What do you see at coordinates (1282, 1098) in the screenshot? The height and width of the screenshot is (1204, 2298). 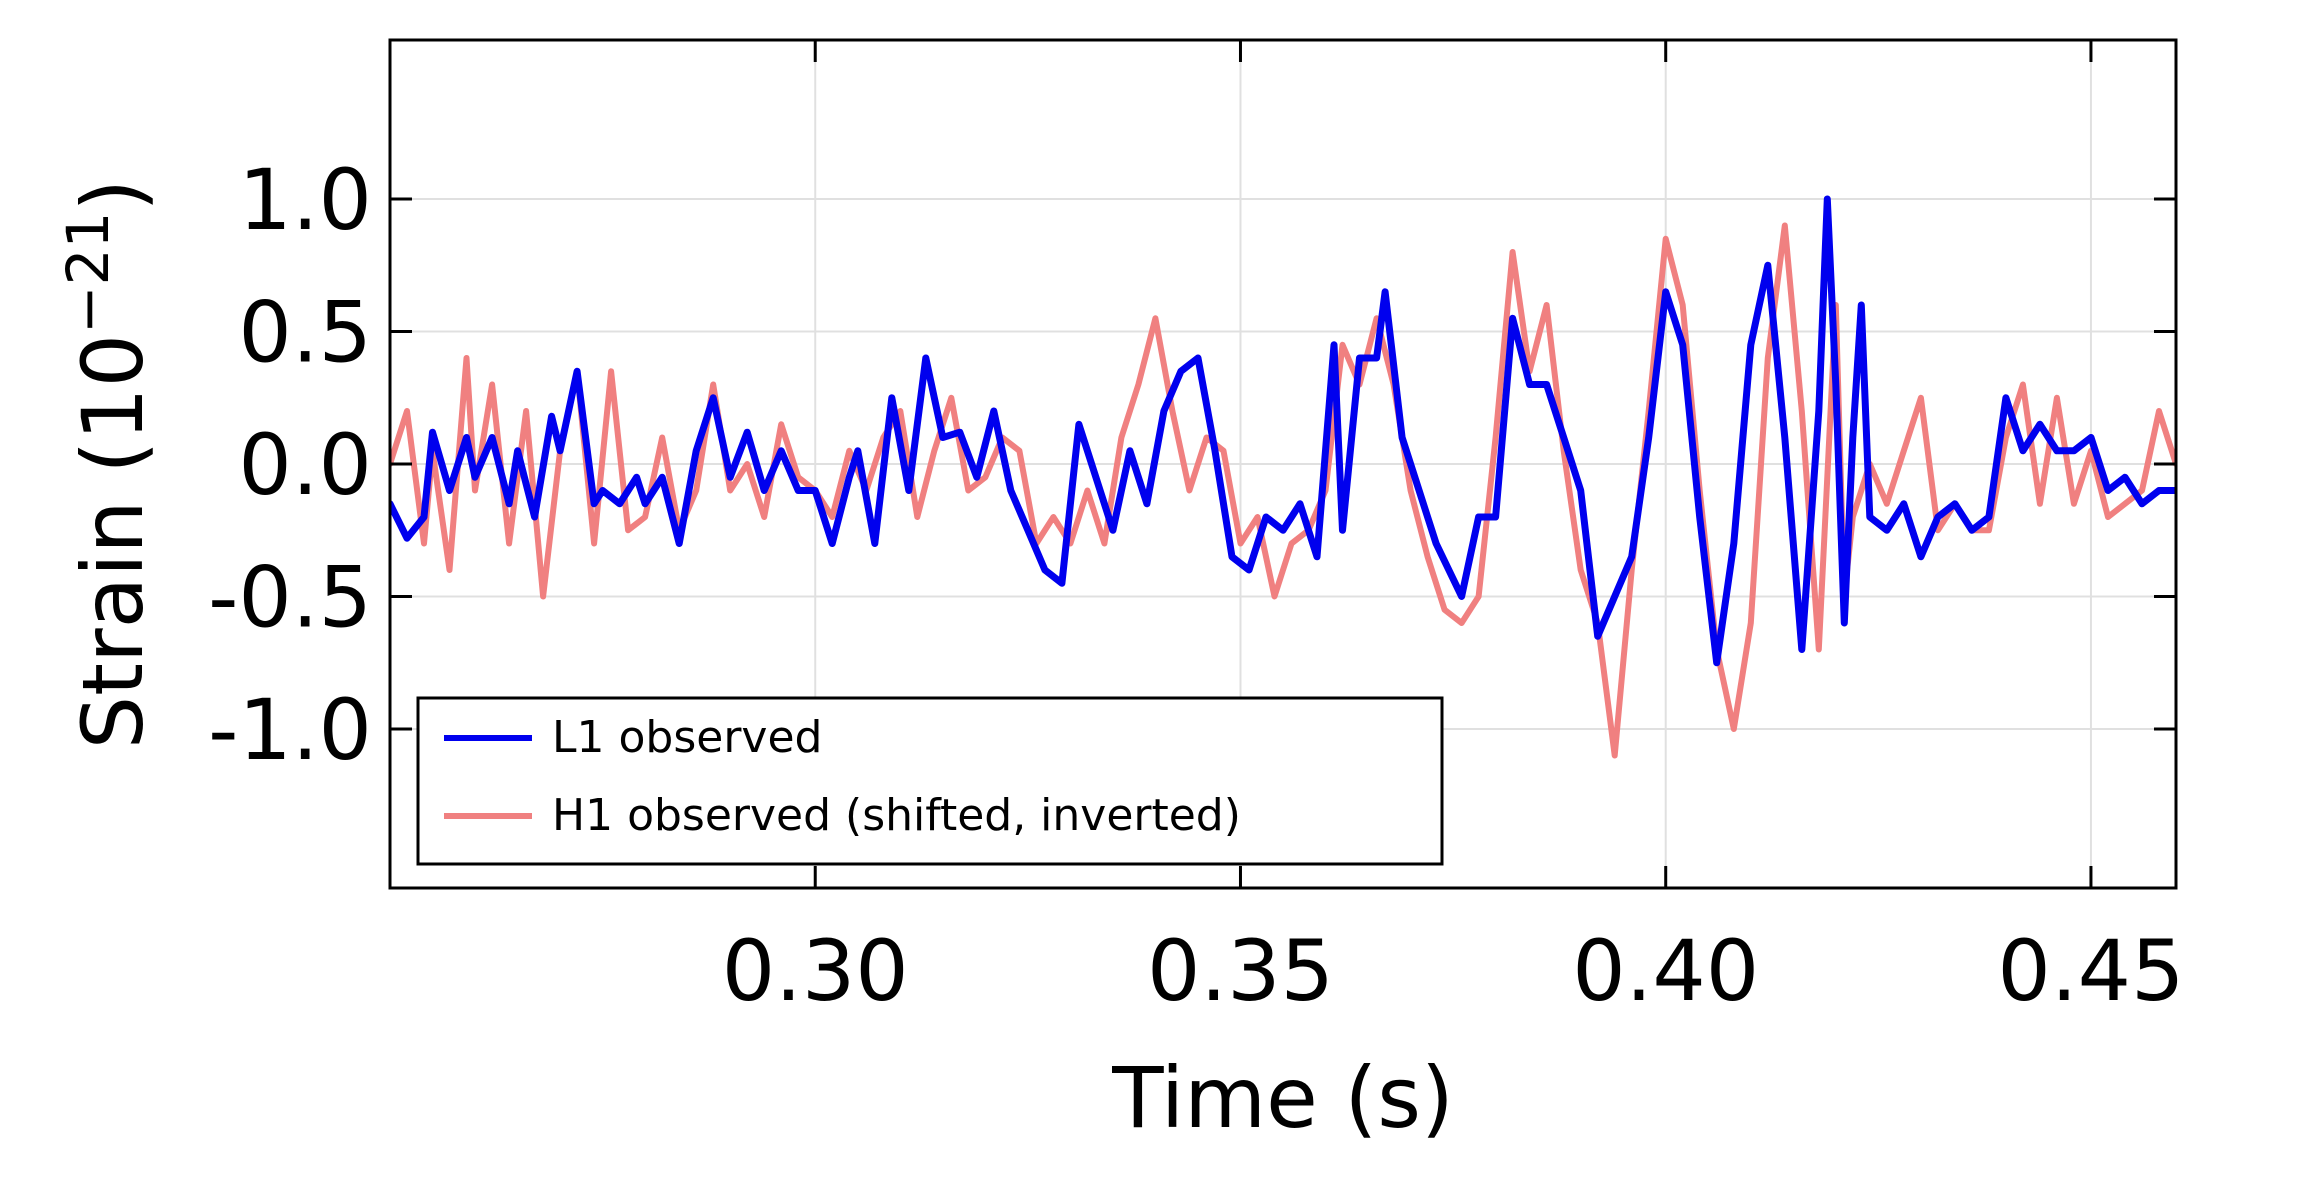 I see `x-axis-label: Time (s)` at bounding box center [1282, 1098].